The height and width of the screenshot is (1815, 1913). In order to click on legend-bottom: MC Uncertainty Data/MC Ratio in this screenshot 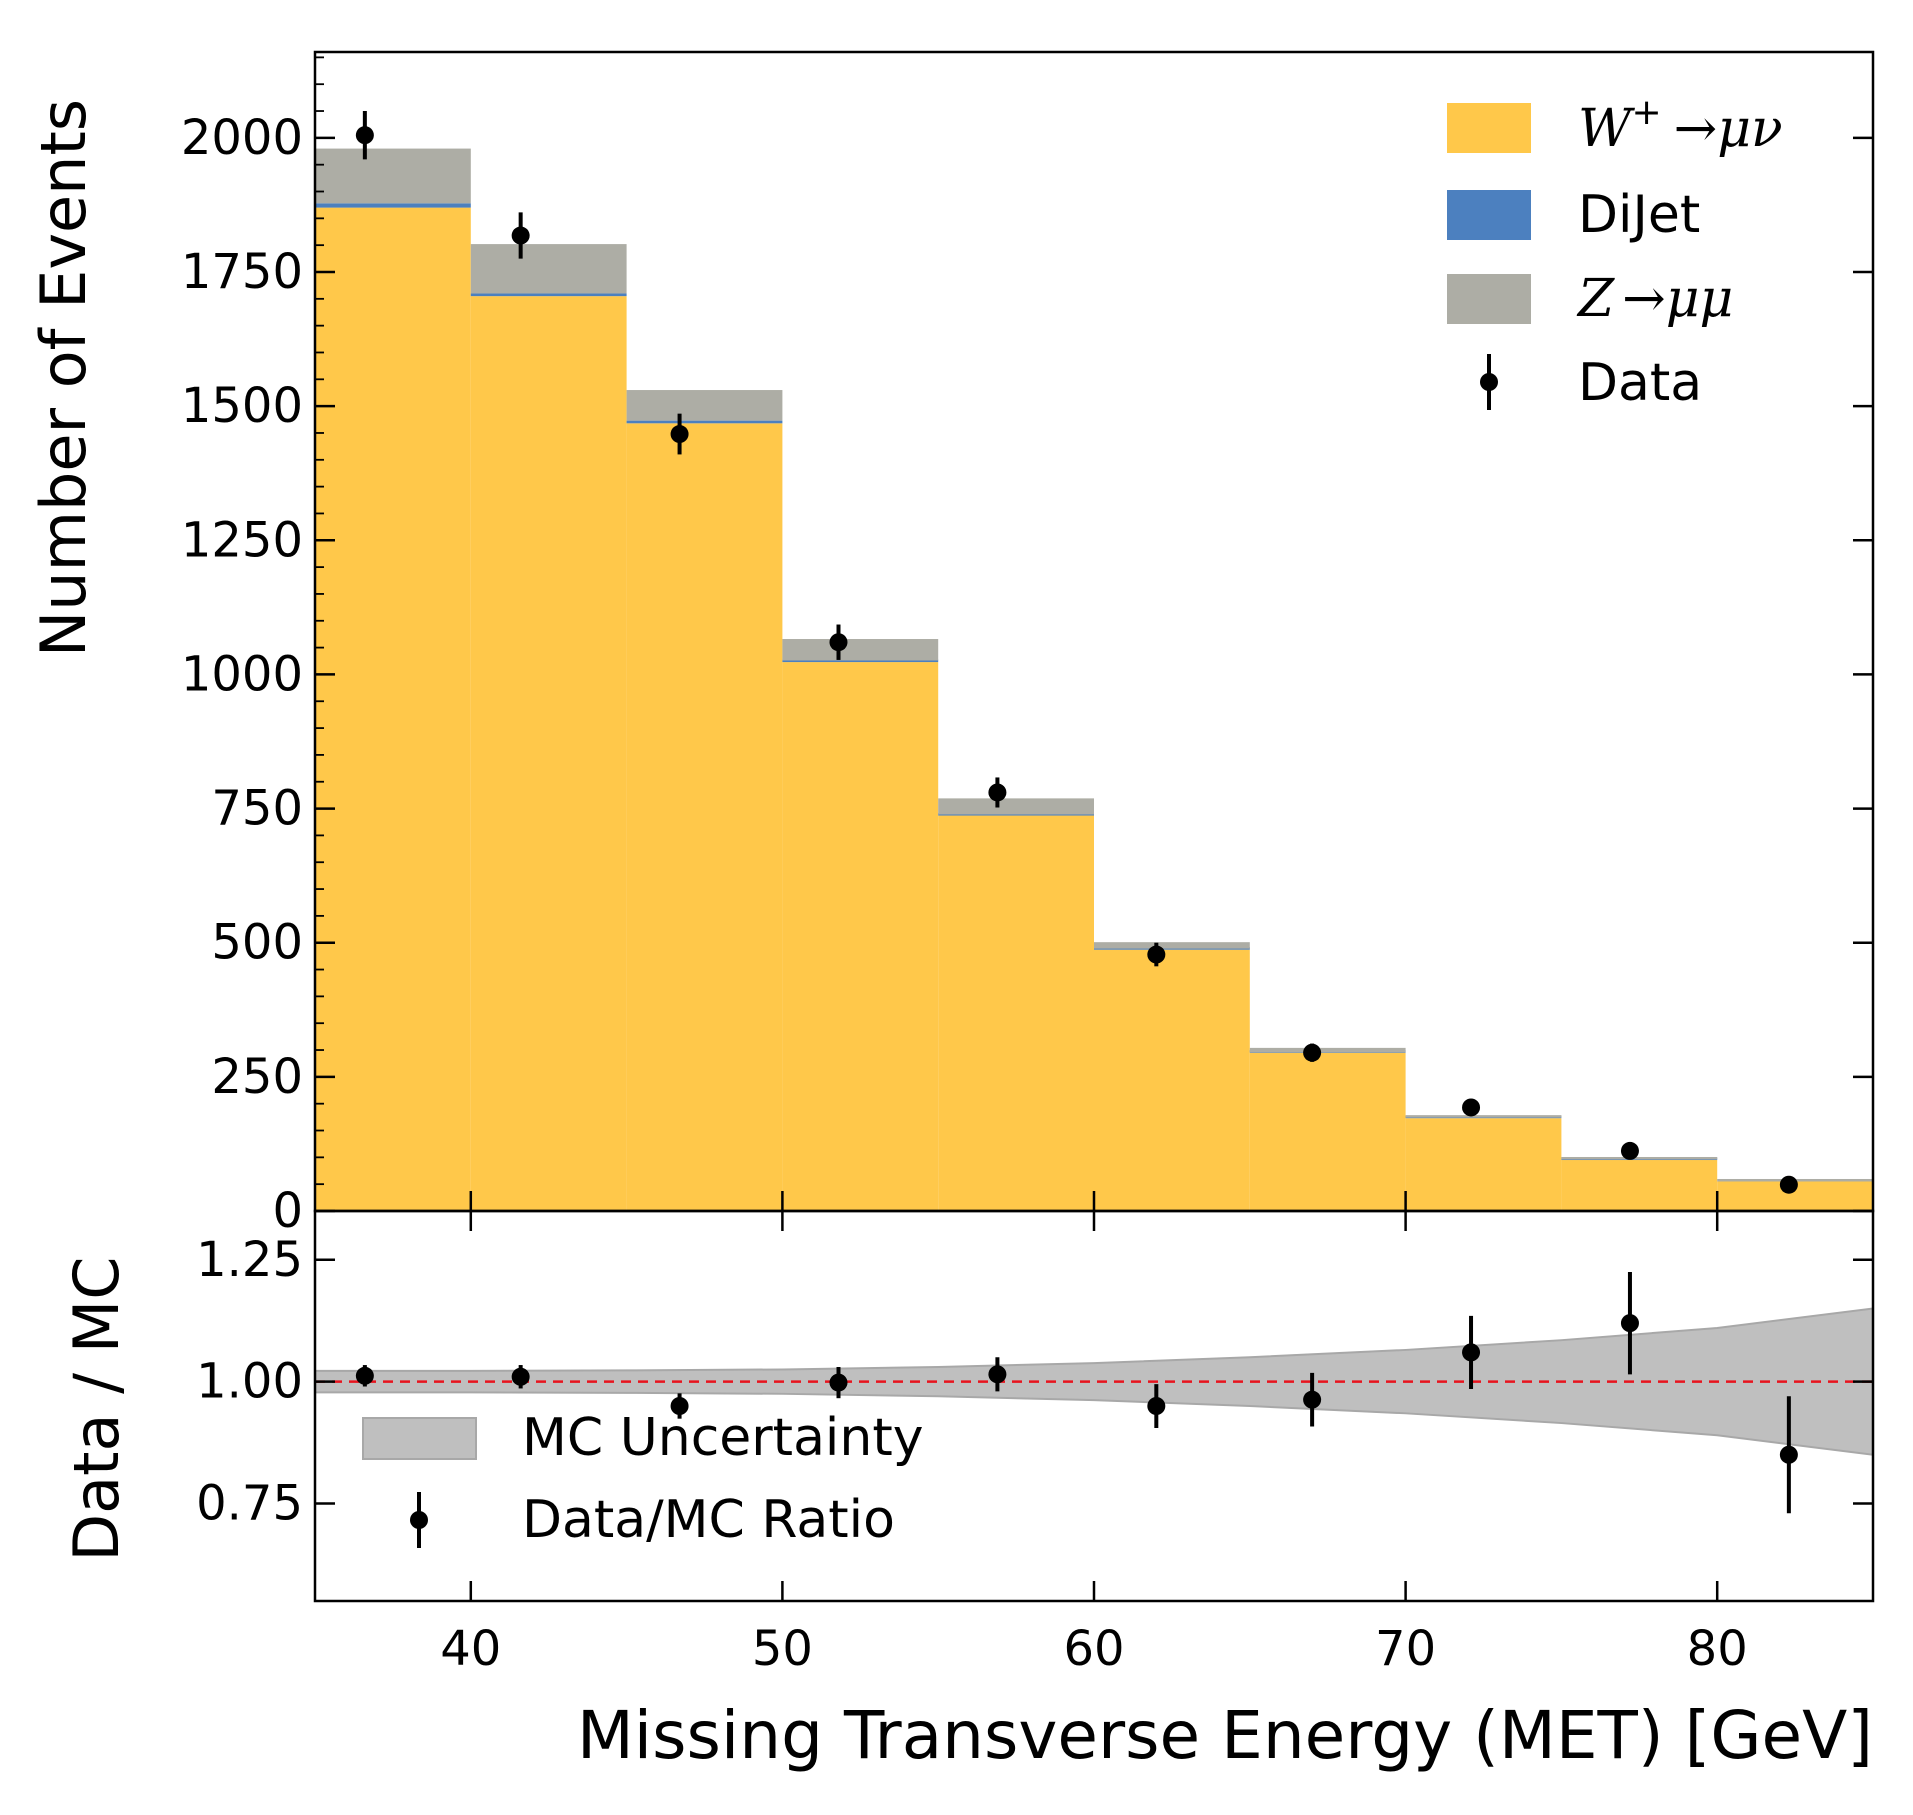, I will do `click(643, 1479)`.